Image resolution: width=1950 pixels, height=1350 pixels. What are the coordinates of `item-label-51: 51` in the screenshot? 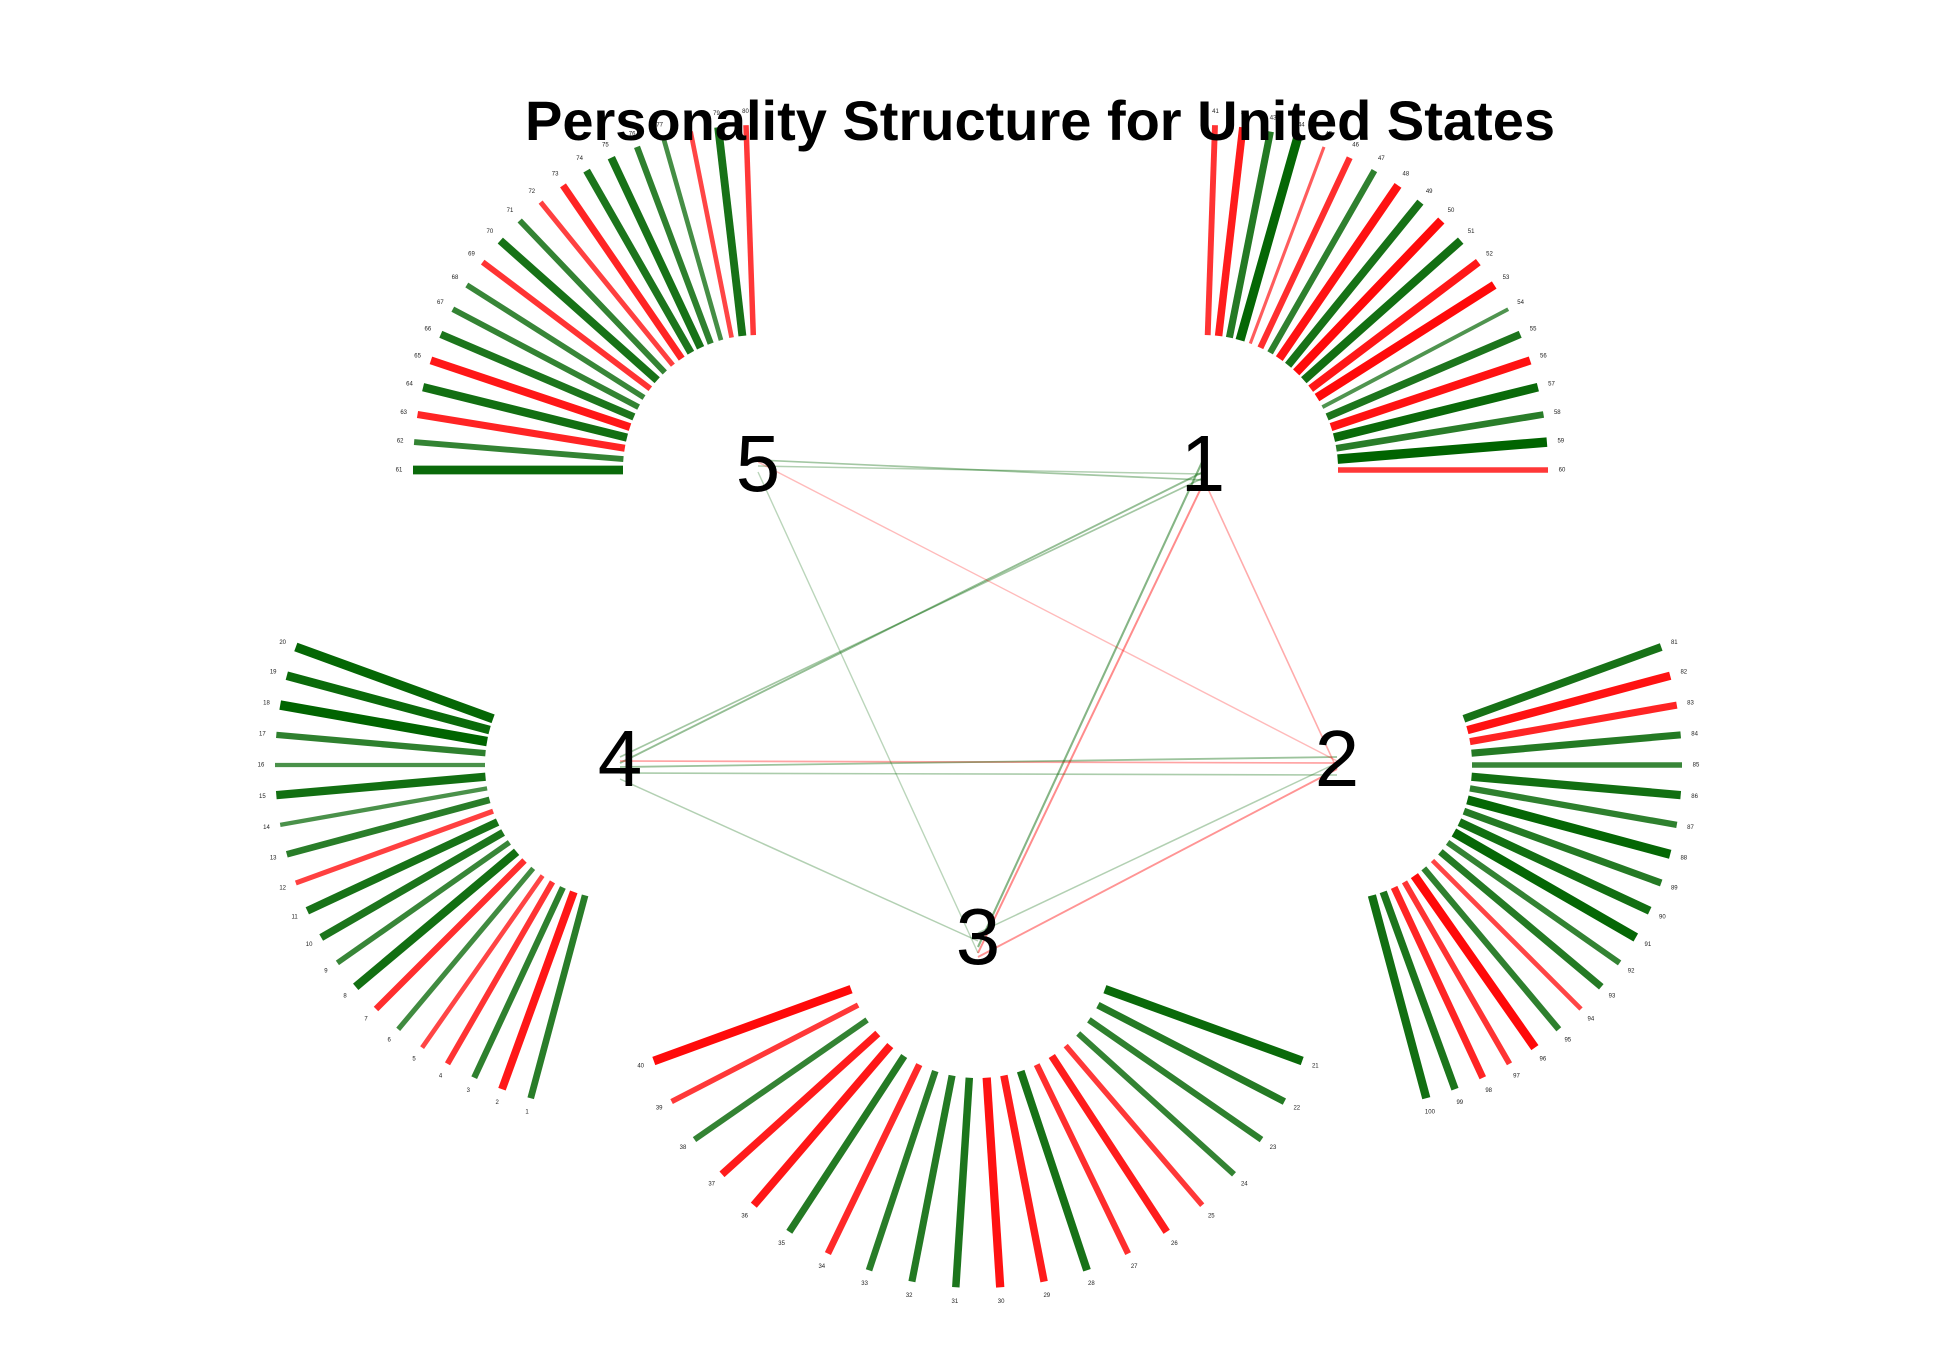 It's located at (1471, 232).